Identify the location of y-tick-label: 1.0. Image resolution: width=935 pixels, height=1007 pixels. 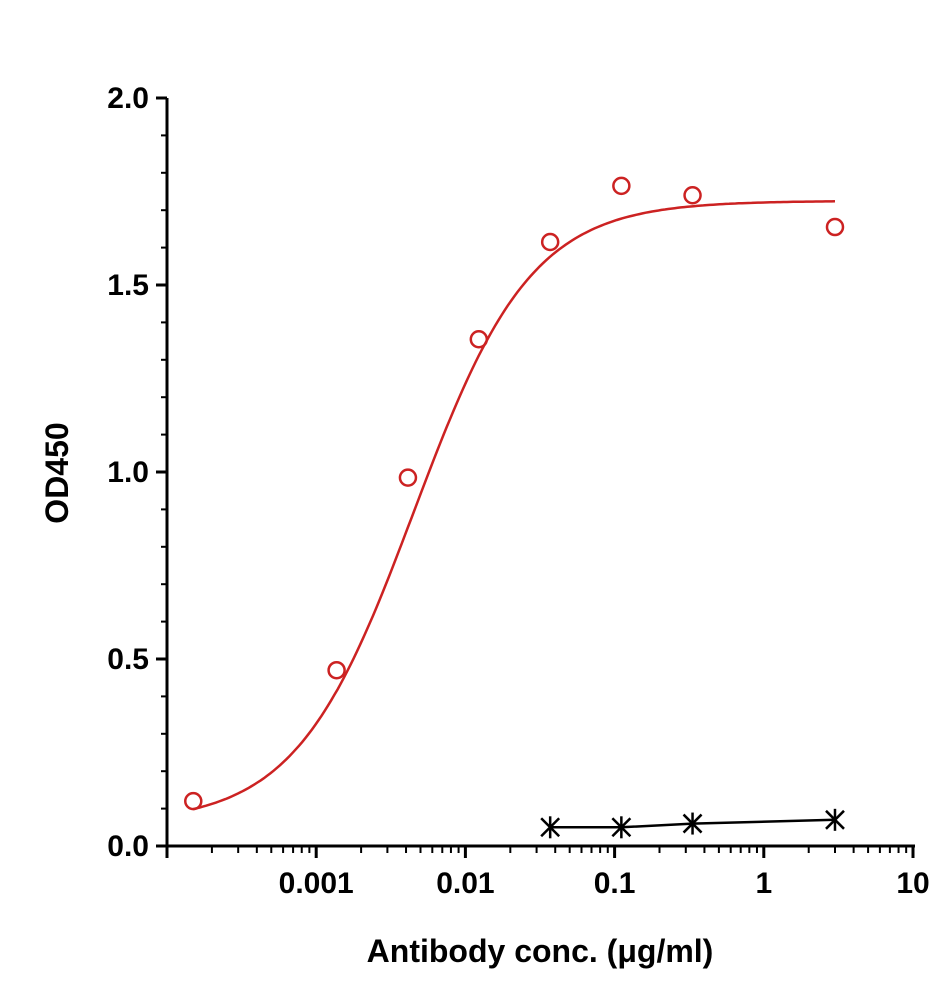
(128, 472).